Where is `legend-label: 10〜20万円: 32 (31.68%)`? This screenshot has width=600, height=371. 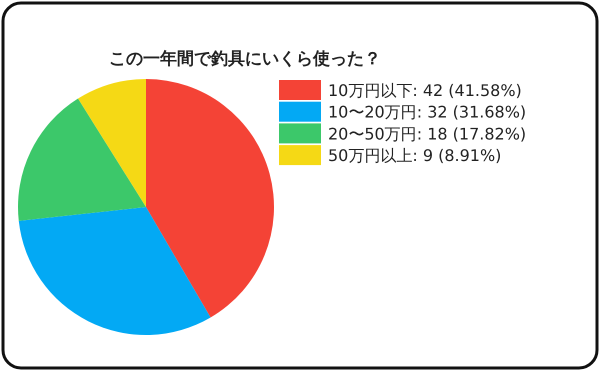
legend-label: 10〜20万円: 32 (31.68%) is located at coordinates (427, 112).